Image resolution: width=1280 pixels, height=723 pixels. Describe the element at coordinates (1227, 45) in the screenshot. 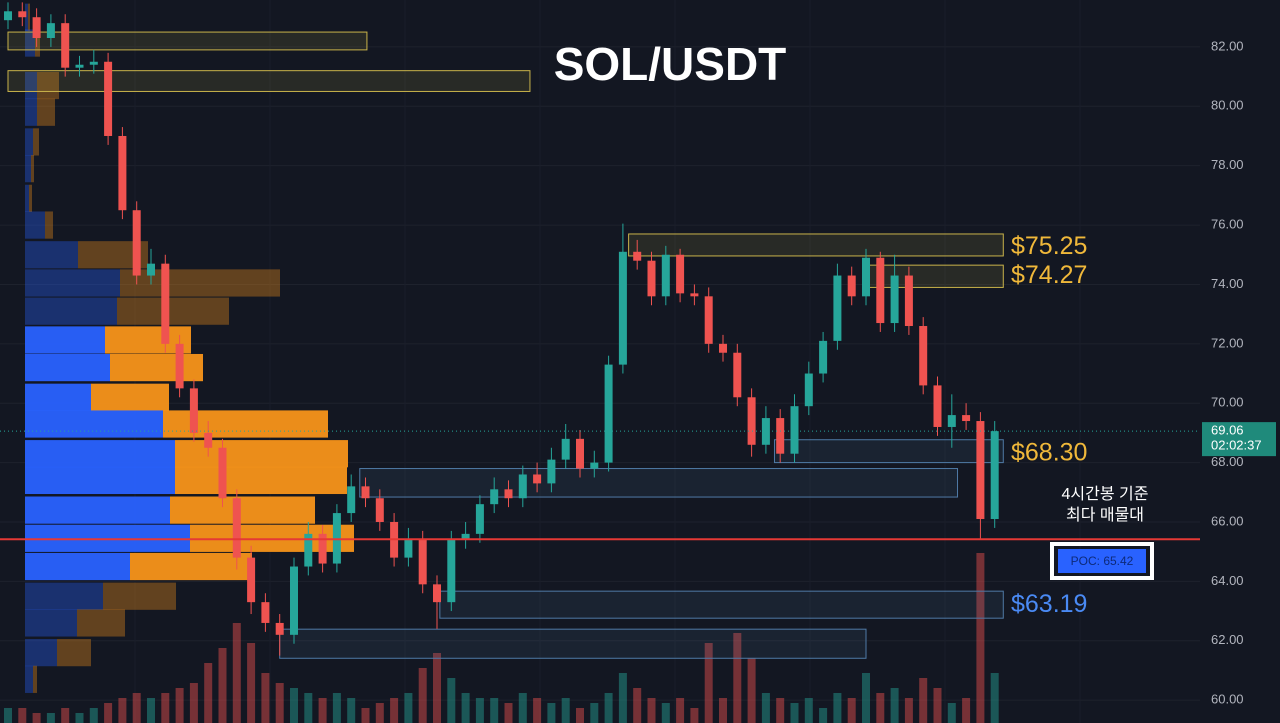

I see `y-tick-label: 82.00` at that location.